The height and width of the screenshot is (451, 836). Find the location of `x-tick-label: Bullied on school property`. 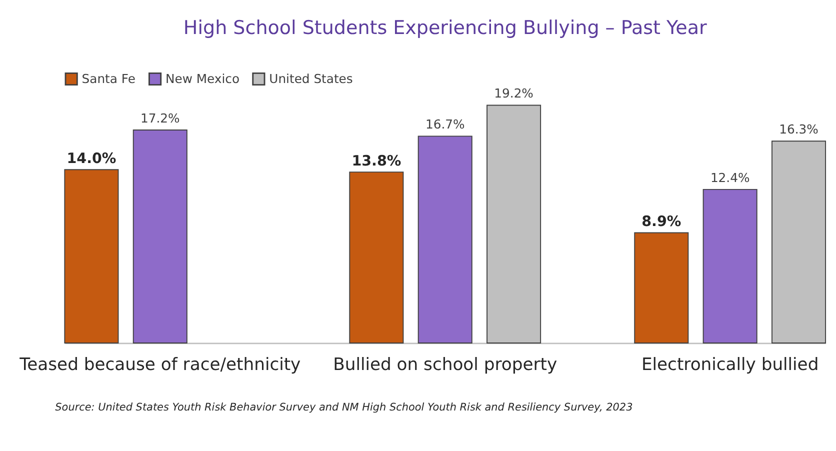

x-tick-label: Bullied on school property is located at coordinates (445, 365).